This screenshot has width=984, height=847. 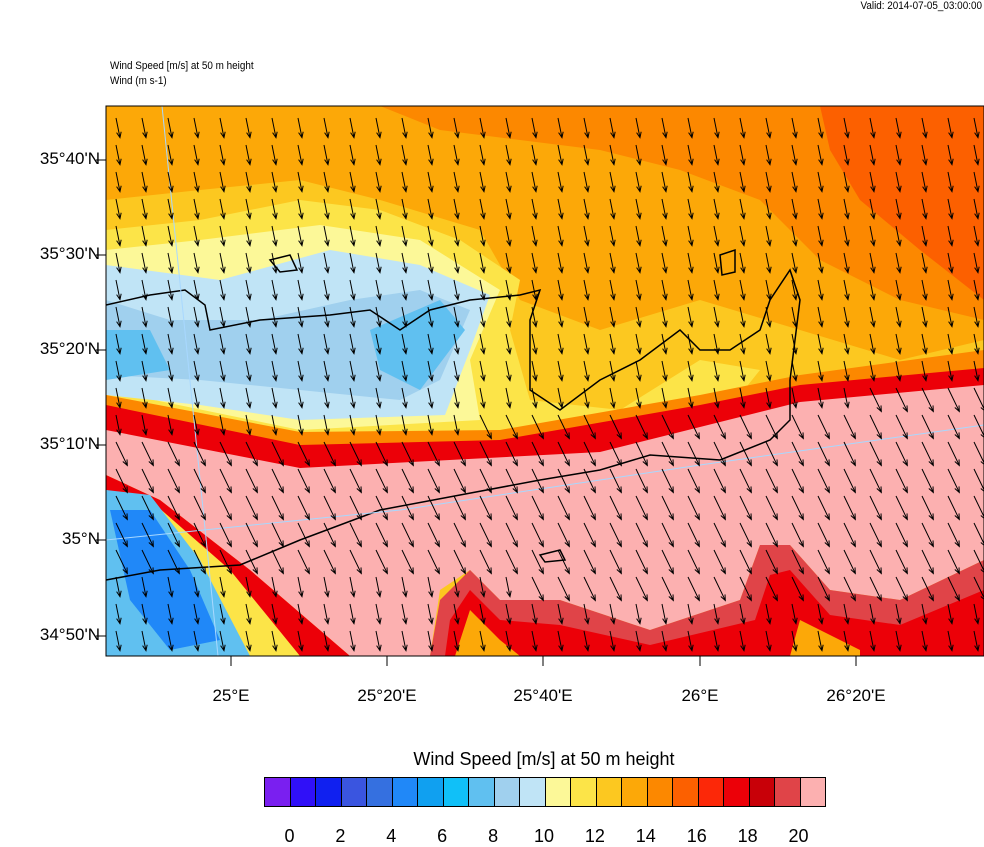 I want to click on coastline-south, so click(x=413, y=517).